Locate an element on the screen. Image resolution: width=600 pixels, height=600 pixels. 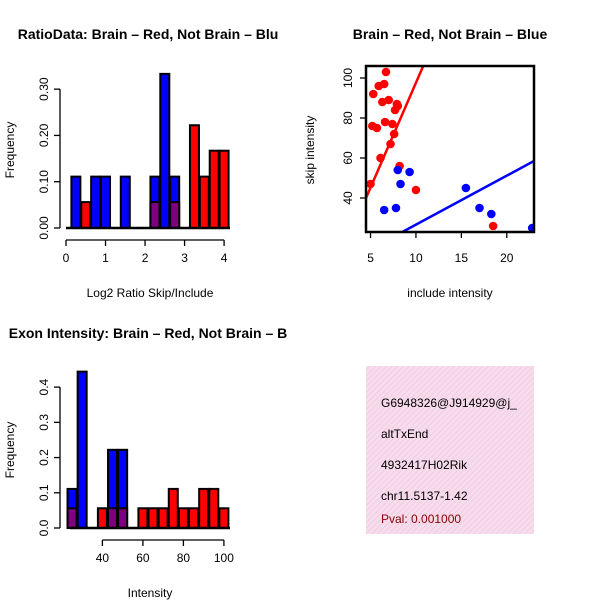
exon-not-brain-bars is located at coordinates (97, 450).